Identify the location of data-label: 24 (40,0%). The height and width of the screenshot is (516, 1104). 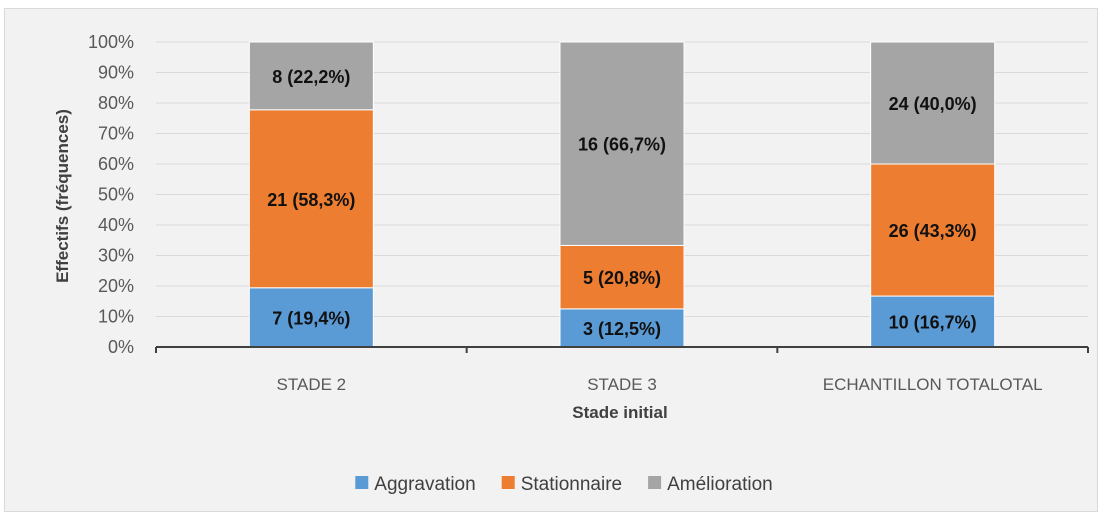
(933, 104).